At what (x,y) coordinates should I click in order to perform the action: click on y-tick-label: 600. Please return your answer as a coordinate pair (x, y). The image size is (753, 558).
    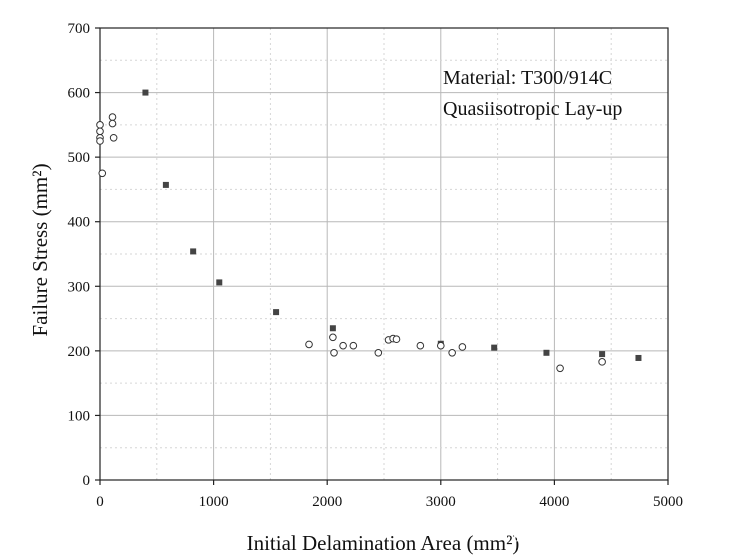
    Looking at the image, I should click on (79, 94).